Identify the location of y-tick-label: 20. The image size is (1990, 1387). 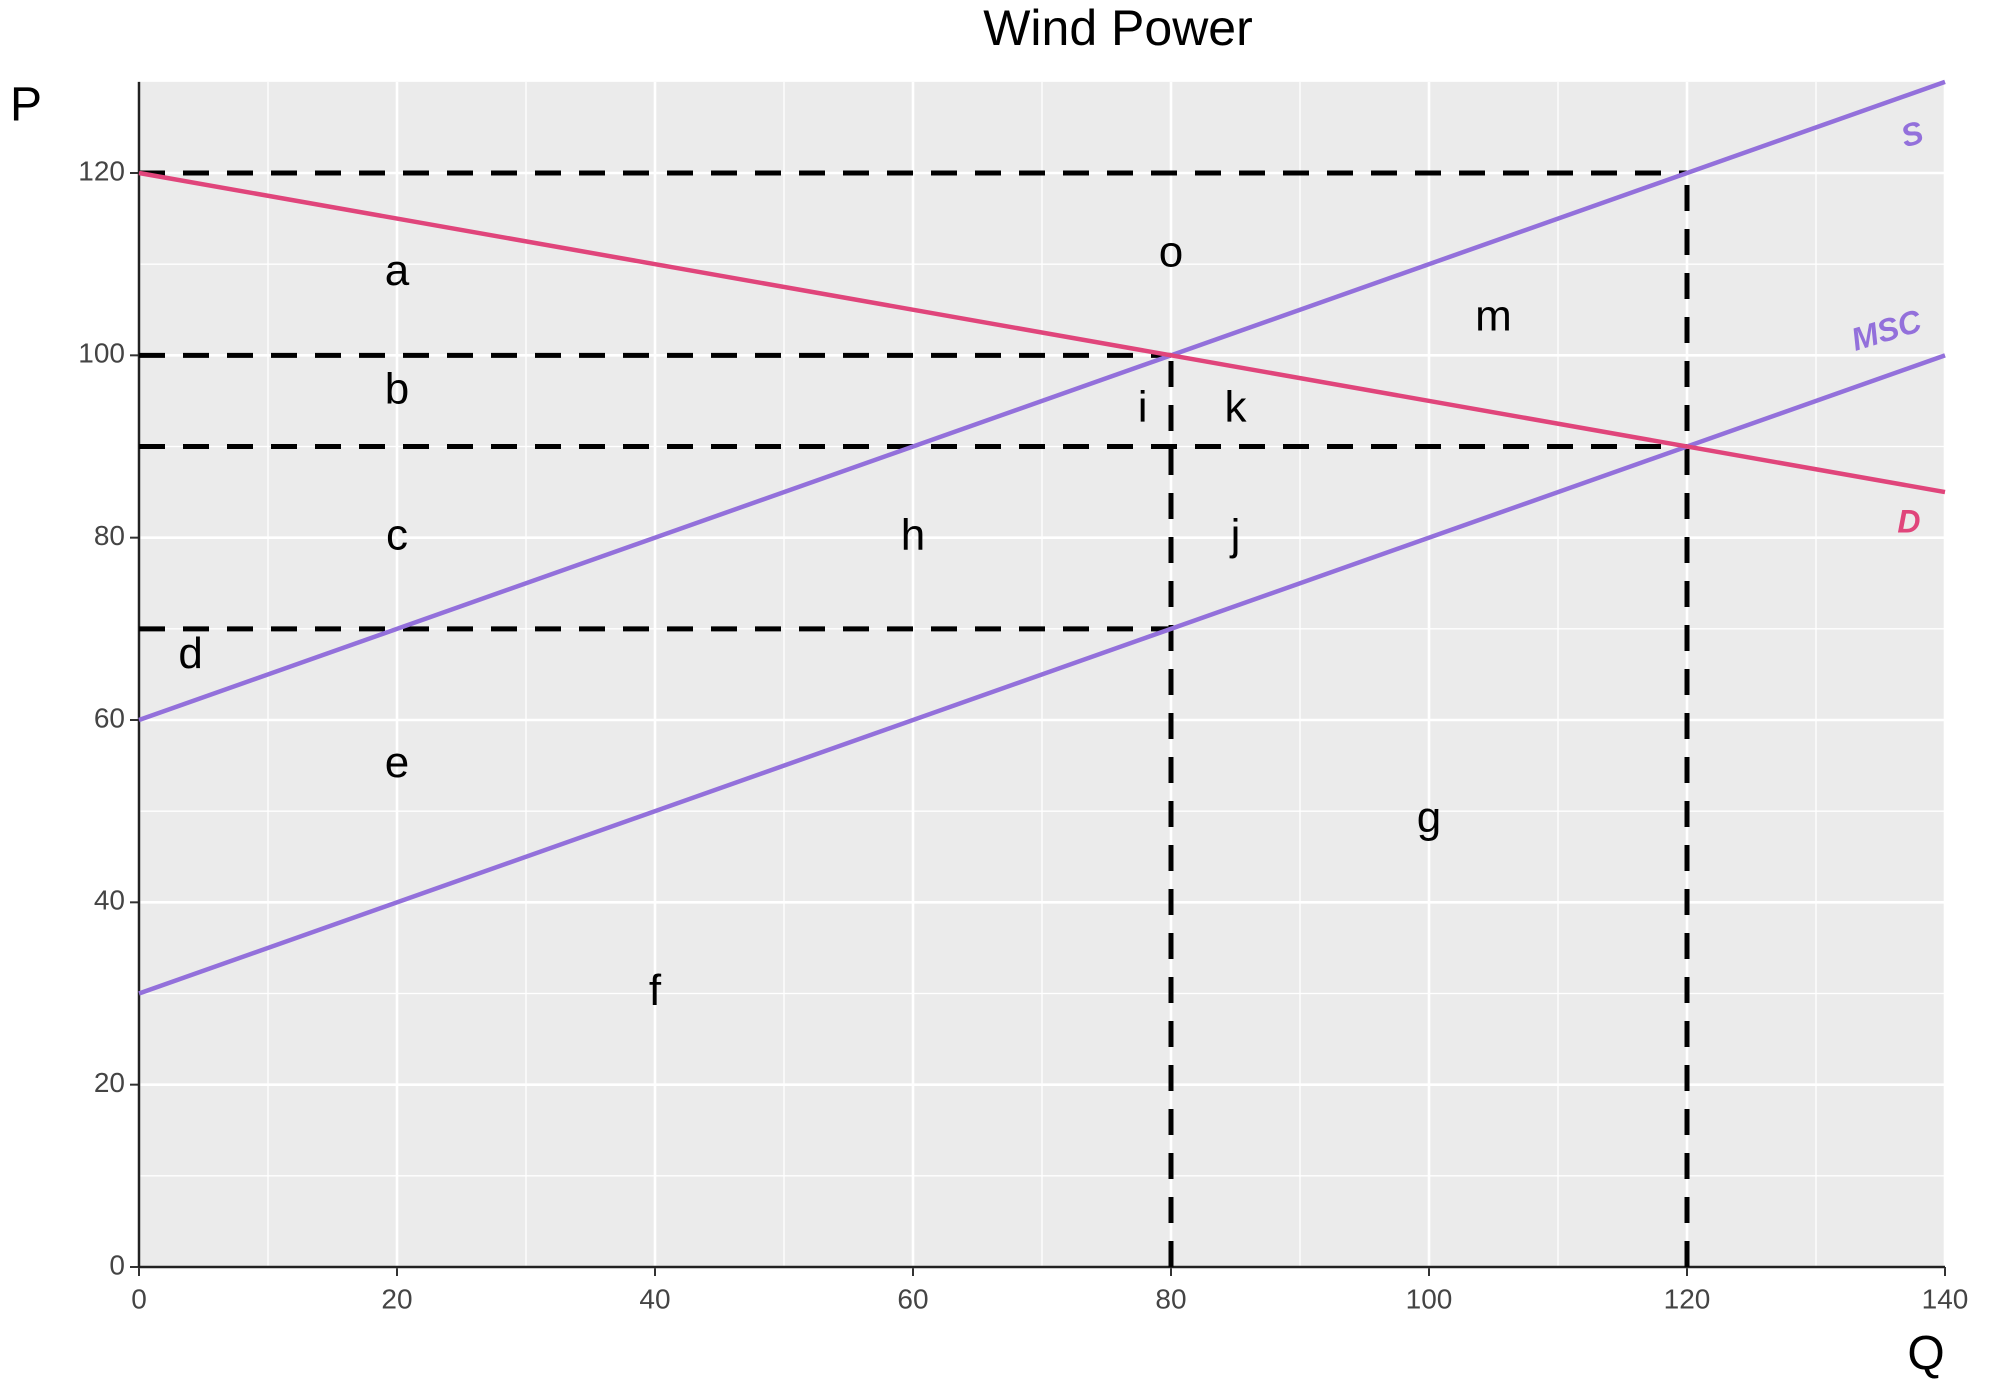
(109, 1082).